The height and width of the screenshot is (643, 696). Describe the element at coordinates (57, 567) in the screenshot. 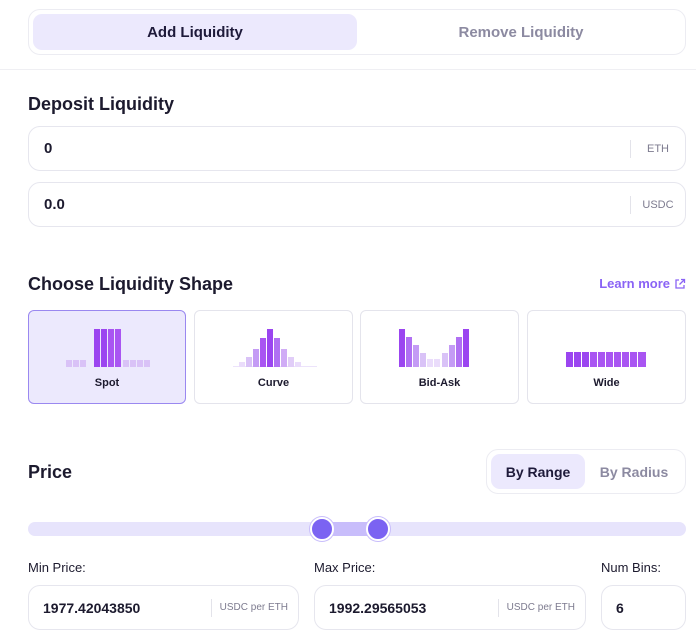

I see `min-price-label: Min Price:` at that location.